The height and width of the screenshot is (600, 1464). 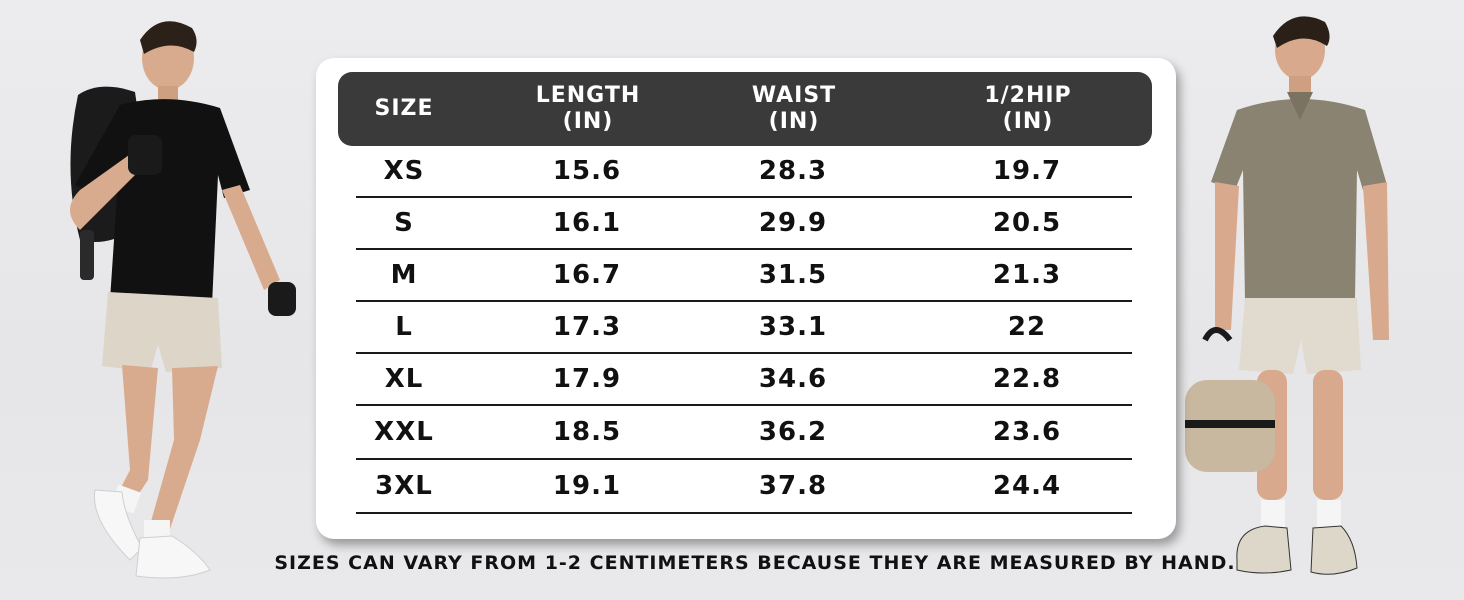 I want to click on cell-waist: 34.6, so click(x=793, y=379).